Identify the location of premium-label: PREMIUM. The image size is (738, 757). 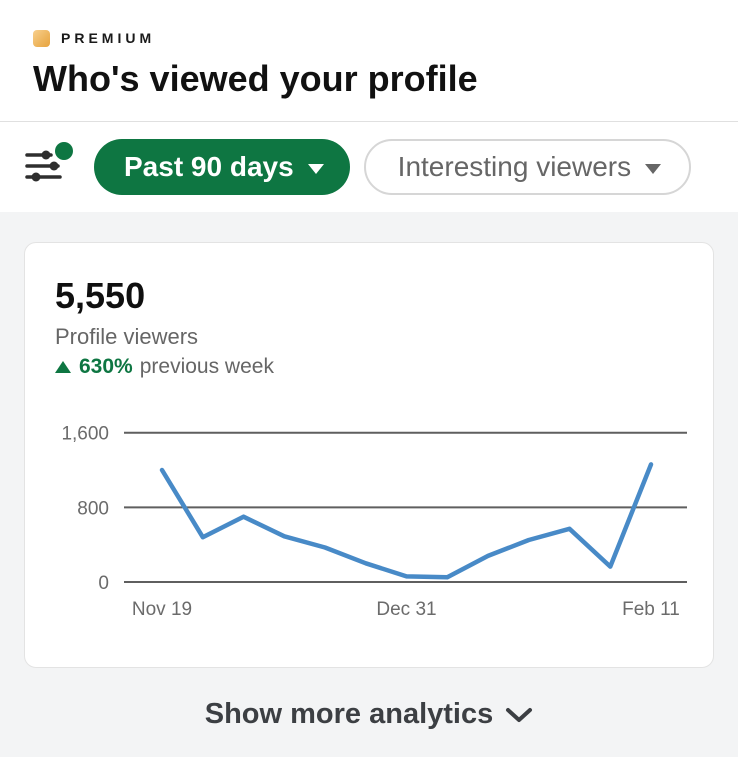
(108, 38).